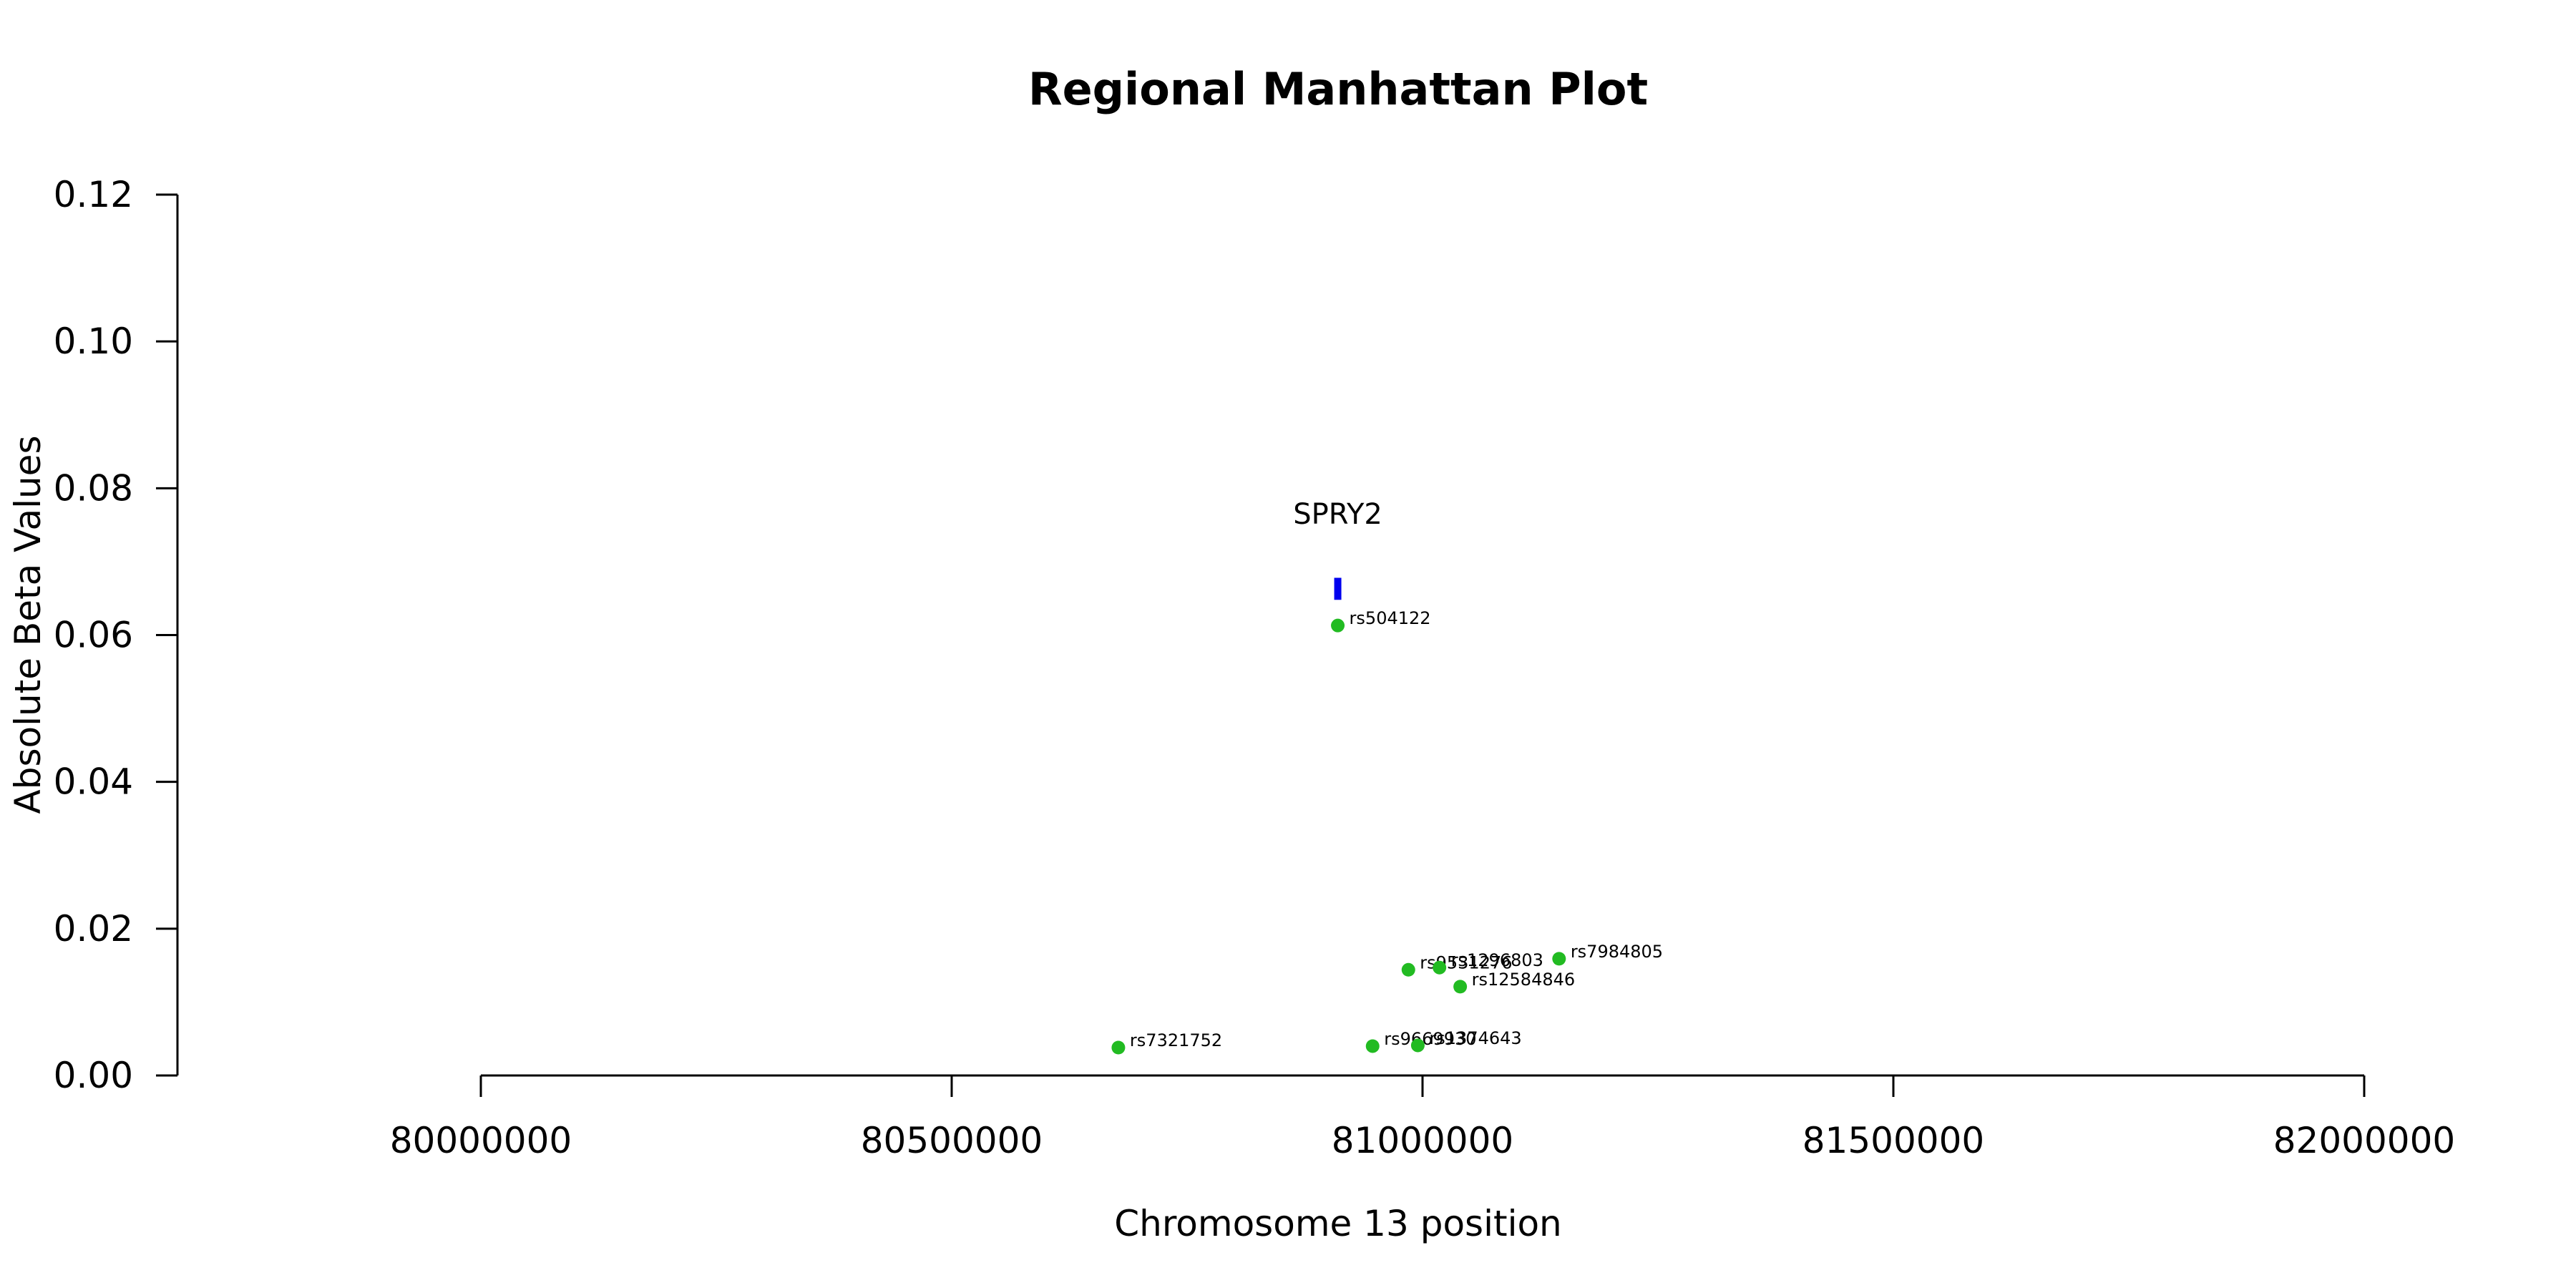 Image resolution: width=2576 pixels, height=1288 pixels. Describe the element at coordinates (1430, 1039) in the screenshot. I see `snp-label: rs9669930` at that location.